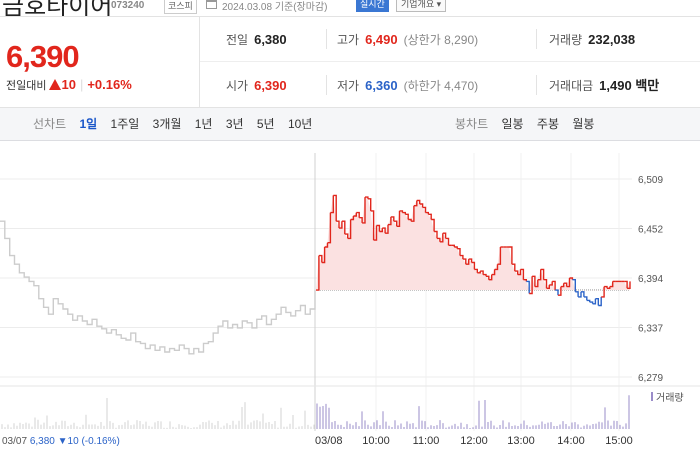  What do you see at coordinates (372, 6) in the screenshot?
I see `realtime-button: 실시간` at bounding box center [372, 6].